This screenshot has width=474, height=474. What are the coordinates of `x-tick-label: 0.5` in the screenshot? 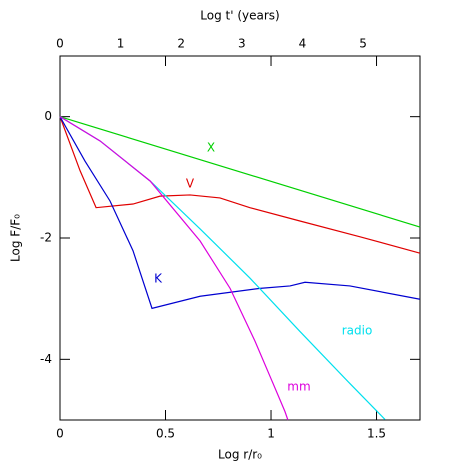 It's located at (165, 434).